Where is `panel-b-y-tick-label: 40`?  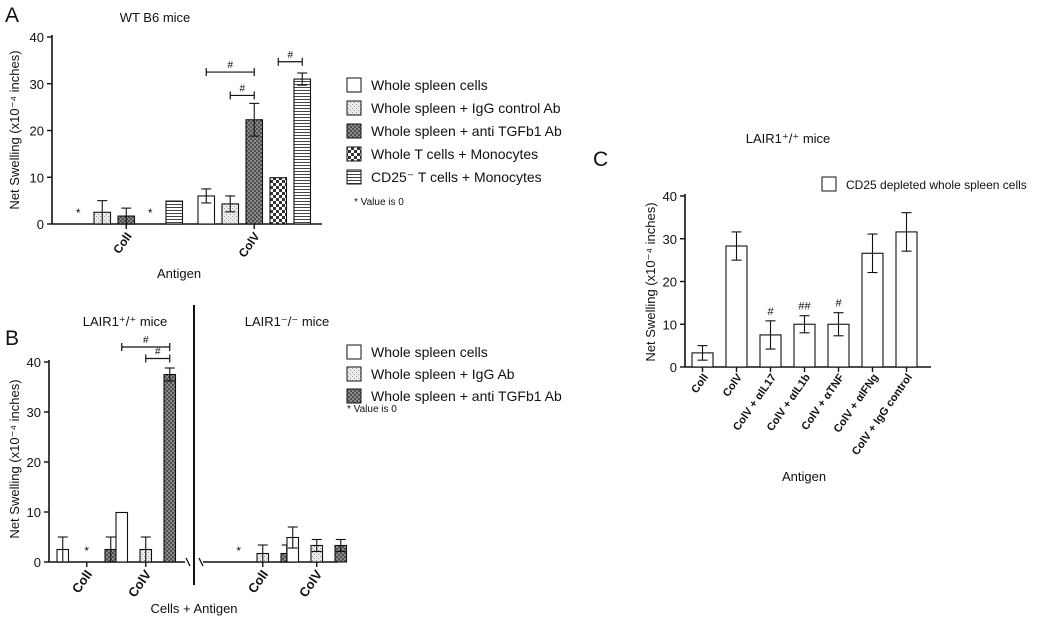 panel-b-y-tick-label: 40 is located at coordinates (34, 362).